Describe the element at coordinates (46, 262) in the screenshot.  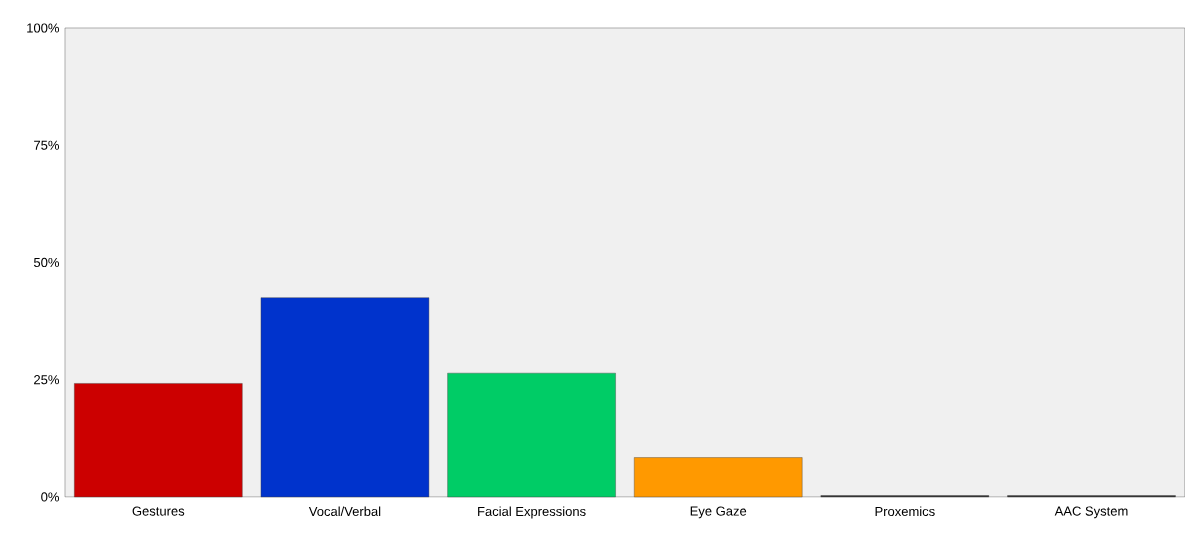
I see `y-tick-label: 50%` at that location.